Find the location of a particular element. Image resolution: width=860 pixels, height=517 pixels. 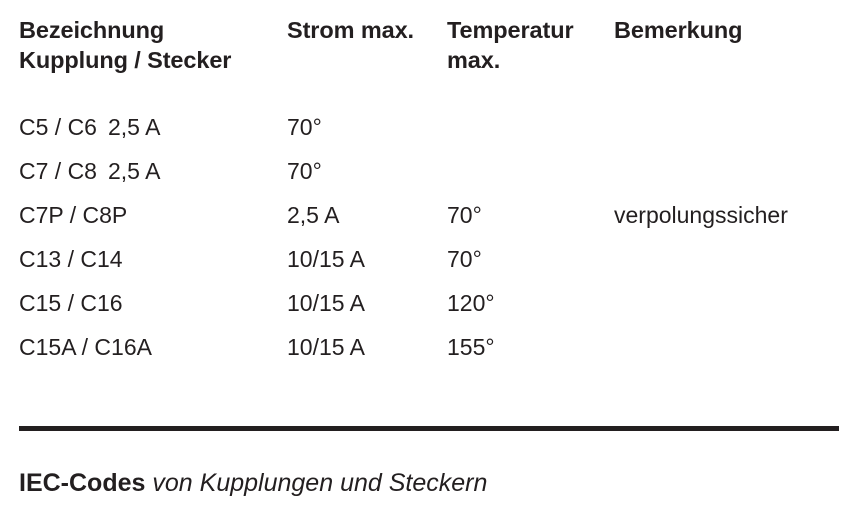

designation-code: C5 / C6 is located at coordinates (58, 127).